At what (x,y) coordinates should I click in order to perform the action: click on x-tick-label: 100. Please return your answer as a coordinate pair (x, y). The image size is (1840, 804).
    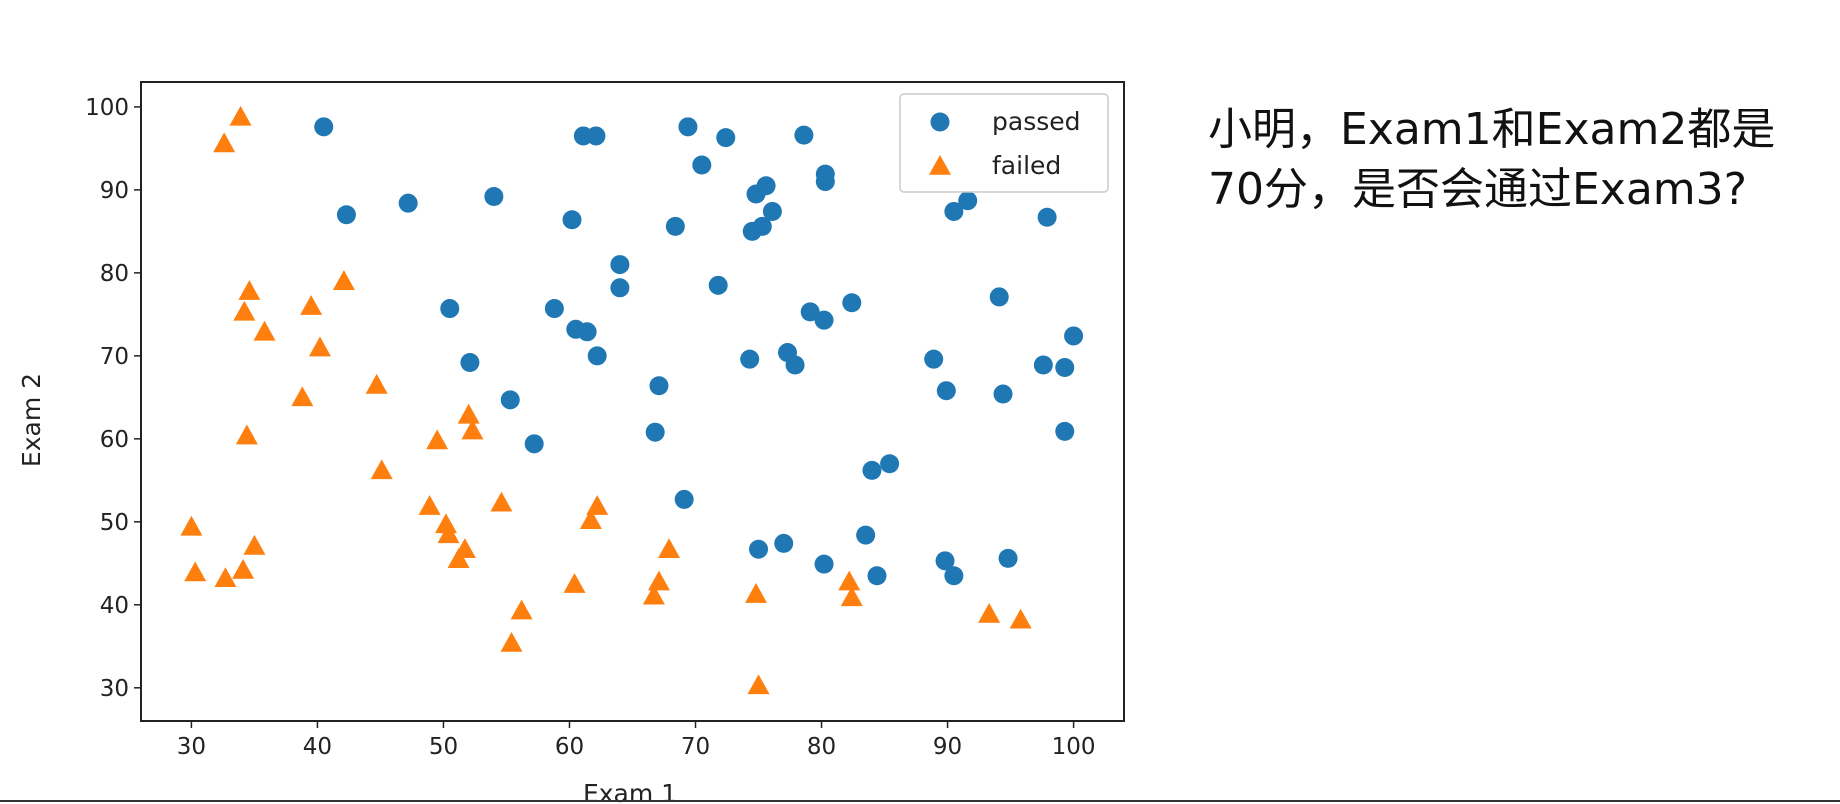
    Looking at the image, I should click on (1074, 747).